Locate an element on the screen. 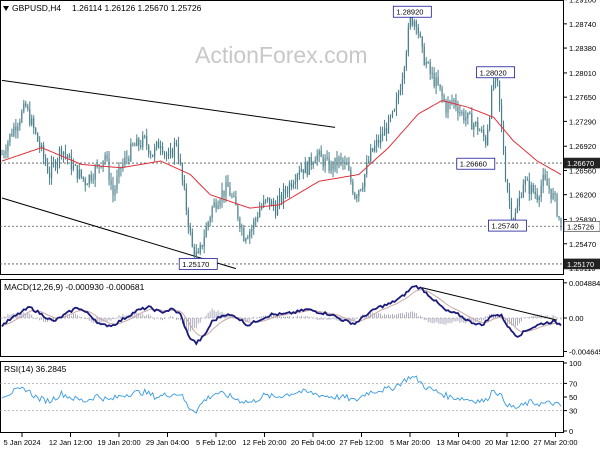 The width and height of the screenshot is (600, 450). time-tick-label: 20 Mar 12:00 is located at coordinates (507, 442).